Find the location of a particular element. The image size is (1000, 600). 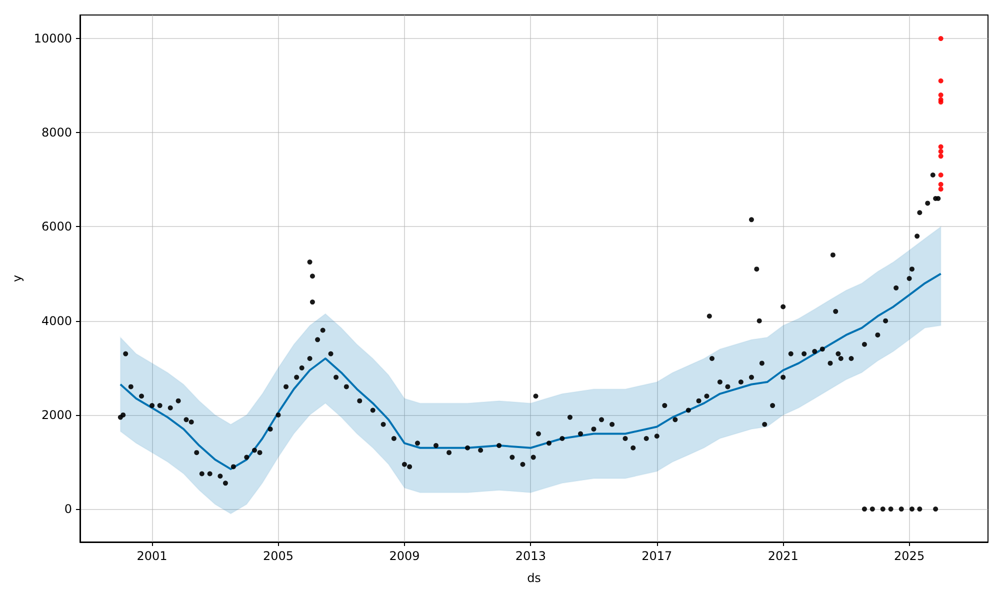

x-tick-label: 2005 is located at coordinates (278, 556).